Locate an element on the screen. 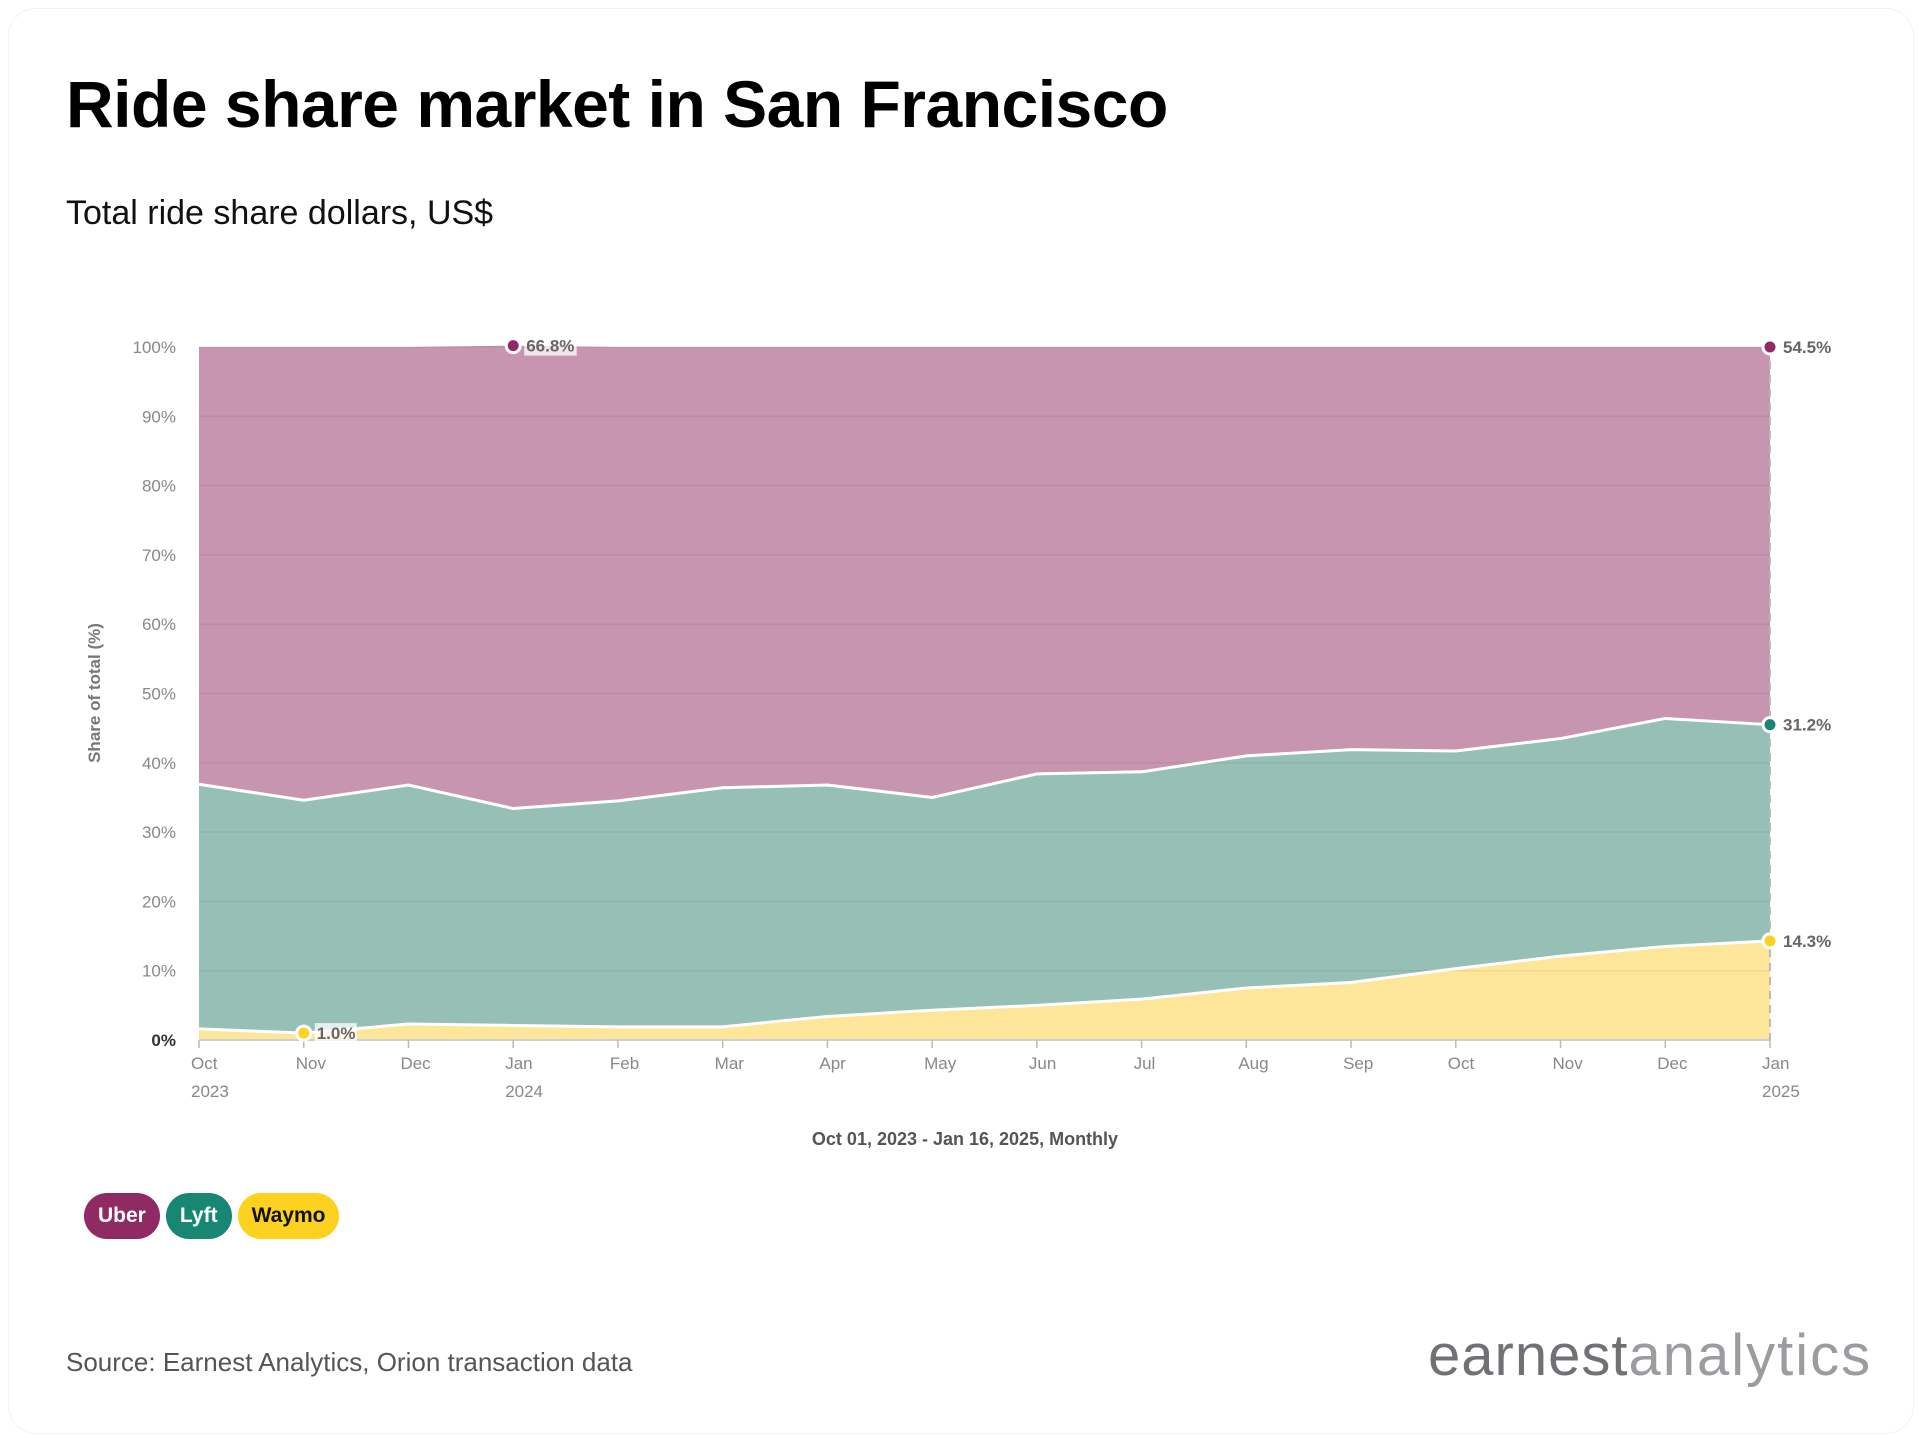  y-tick-label: 40% is located at coordinates (159, 763).